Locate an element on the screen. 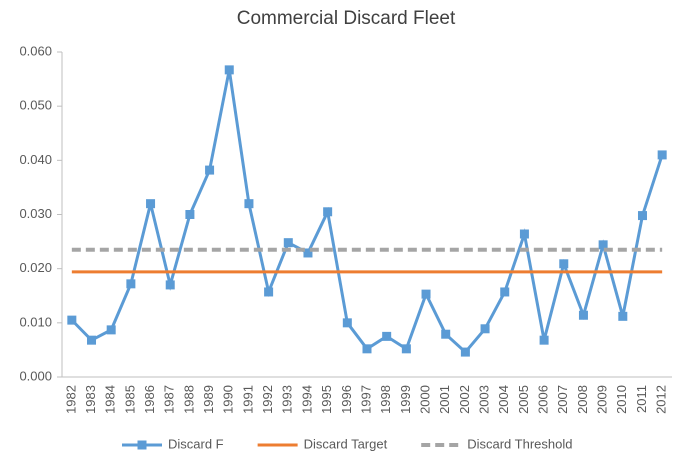 The height and width of the screenshot is (457, 674). x-tick-label: 1994 is located at coordinates (306, 399).